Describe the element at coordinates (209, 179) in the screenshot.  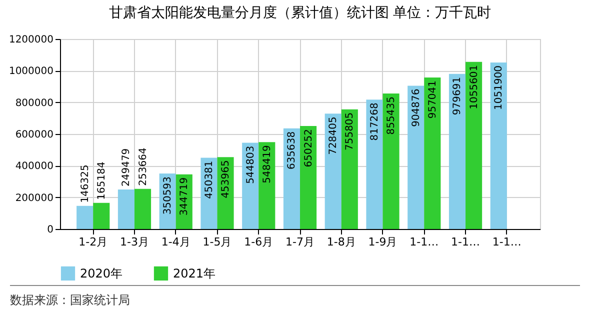
I see `data-label: 450381` at that location.